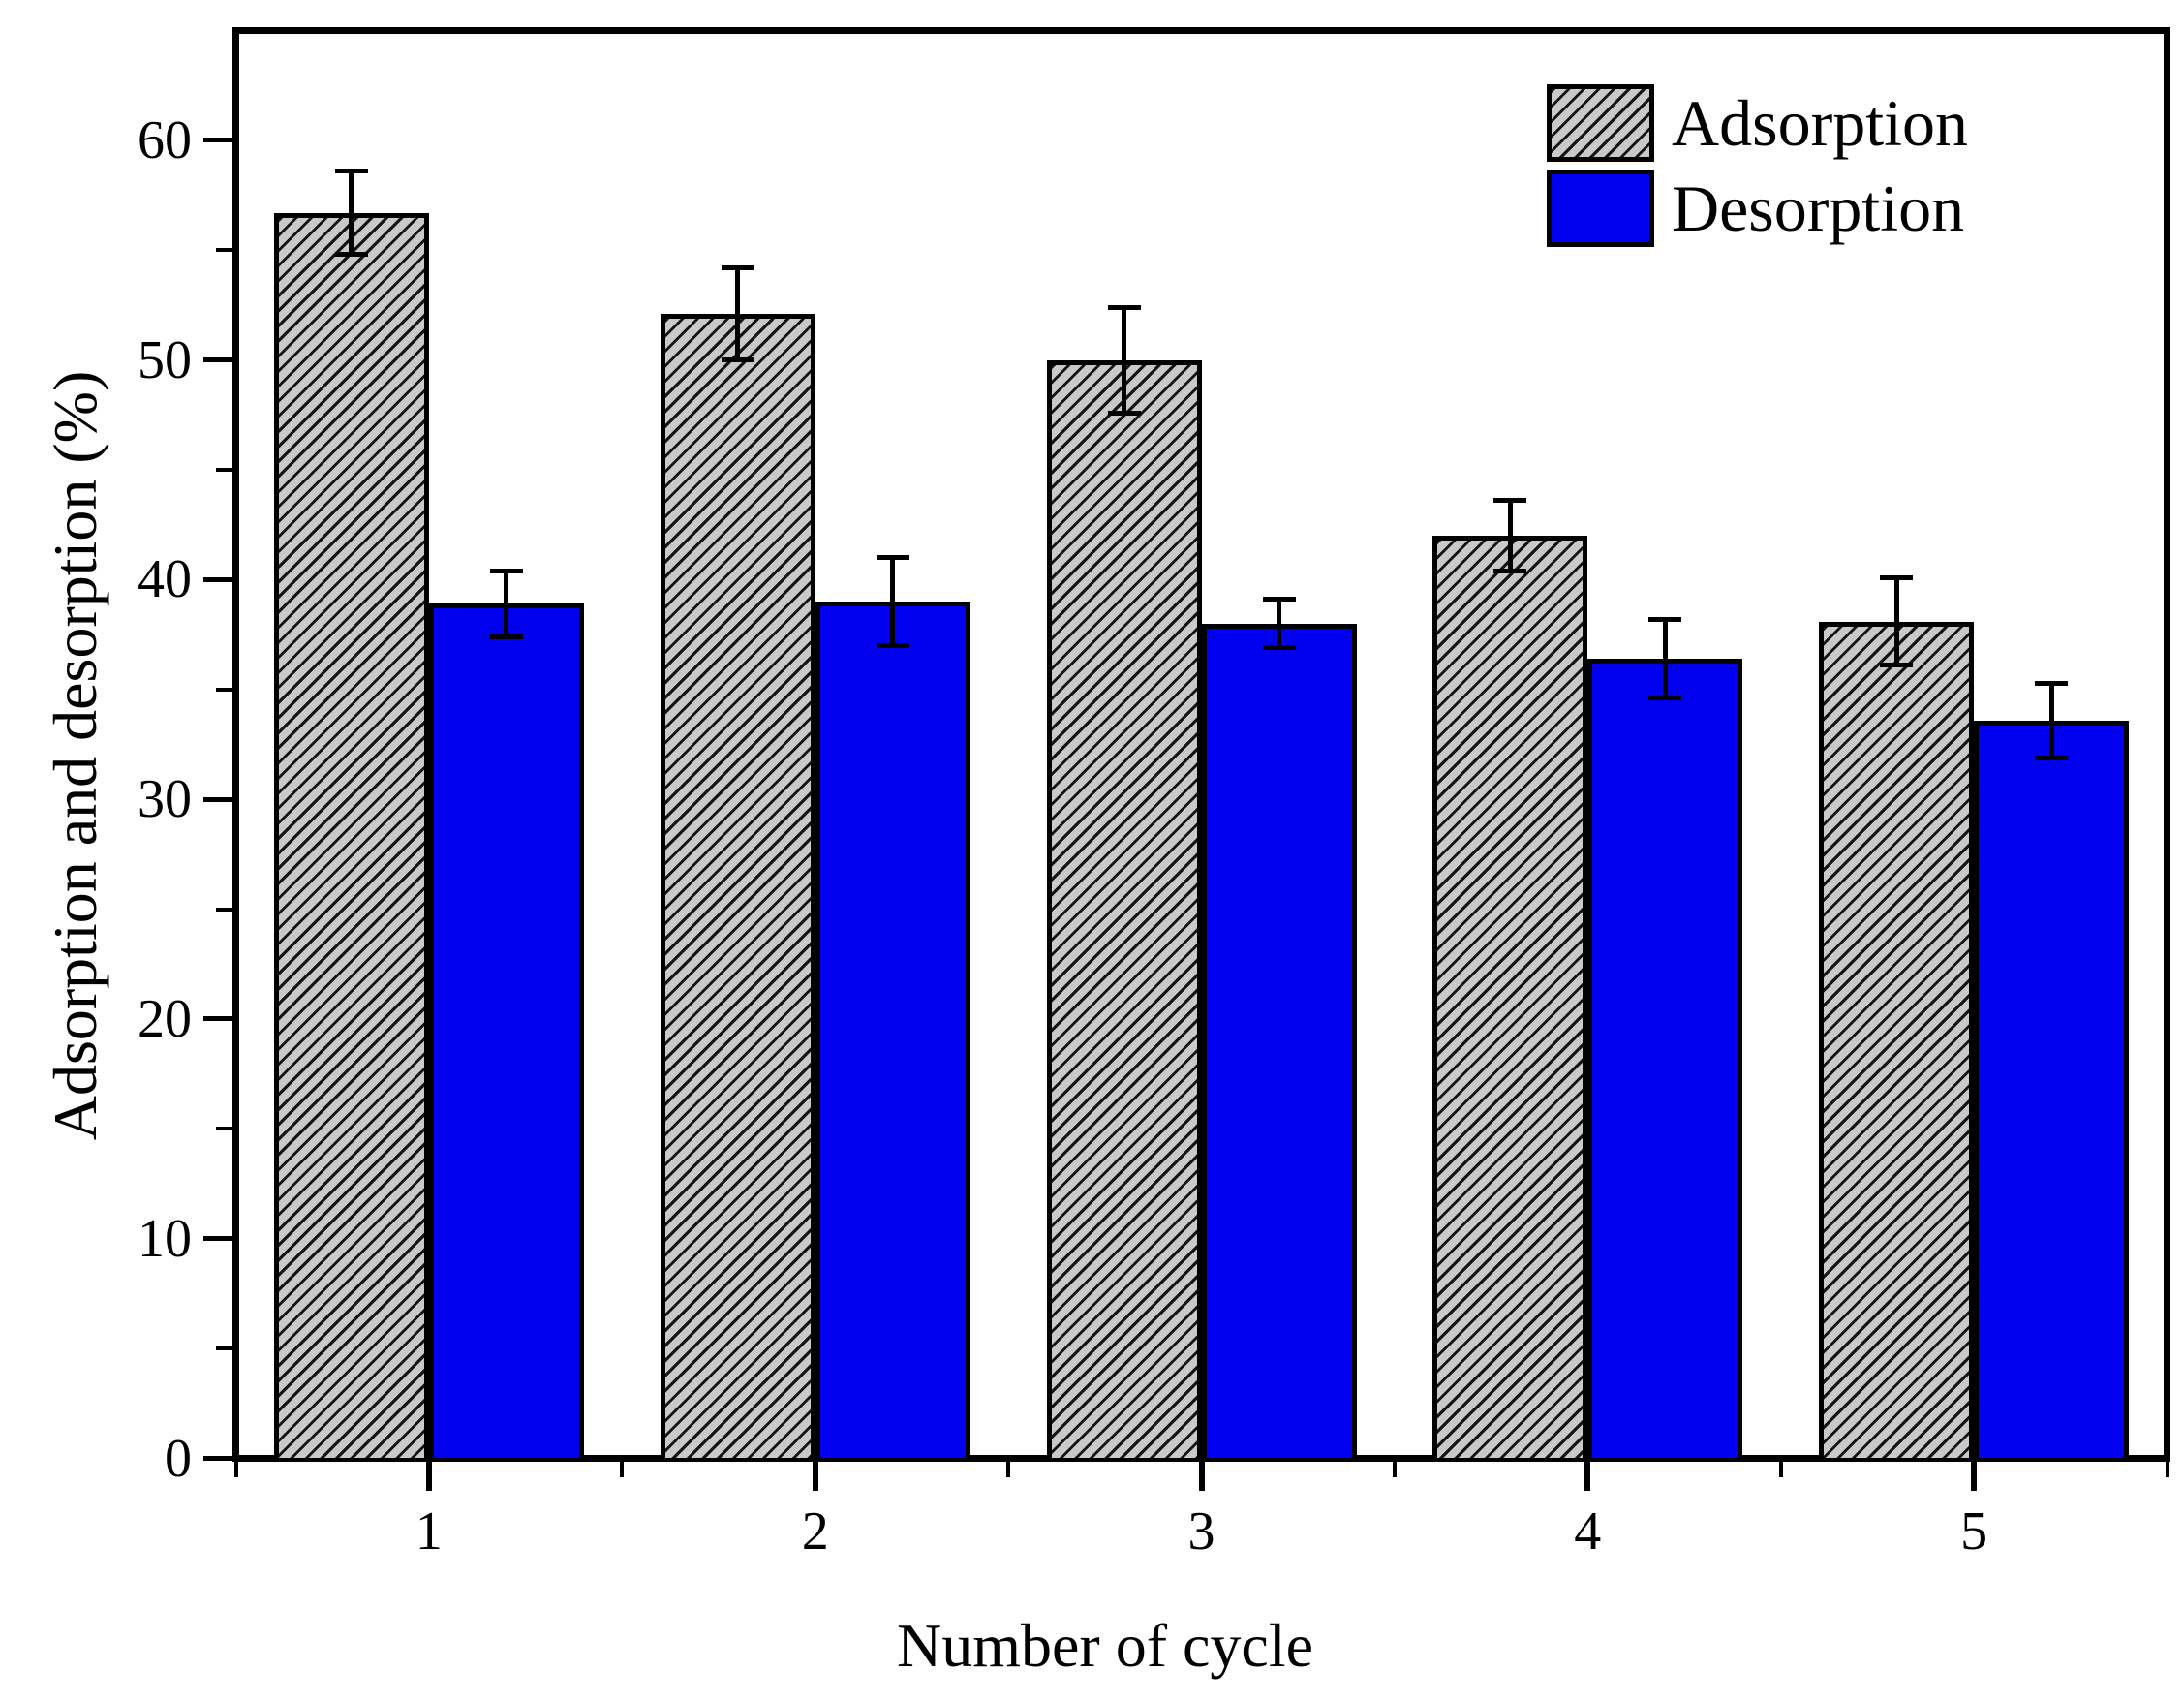  What do you see at coordinates (738, 360) in the screenshot?
I see `error-bar-adsorption-cycle-2-cap-bottom` at bounding box center [738, 360].